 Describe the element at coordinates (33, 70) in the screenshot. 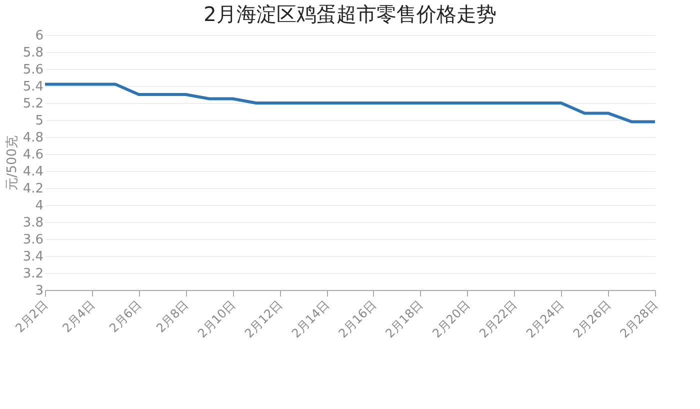

I see `y-tick-label: 5.6` at that location.